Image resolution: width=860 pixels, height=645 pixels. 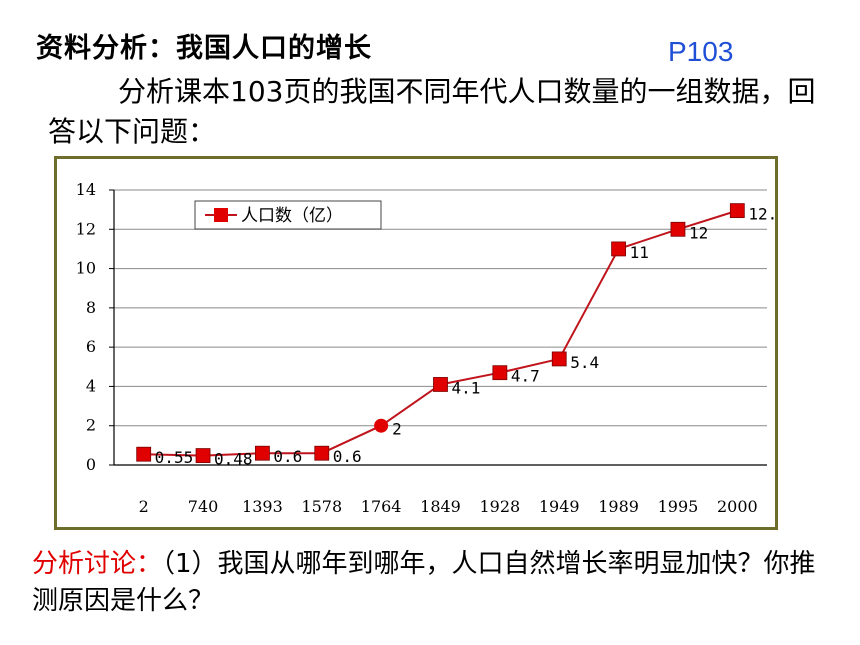 I want to click on data-label: 5.4, so click(x=584, y=362).